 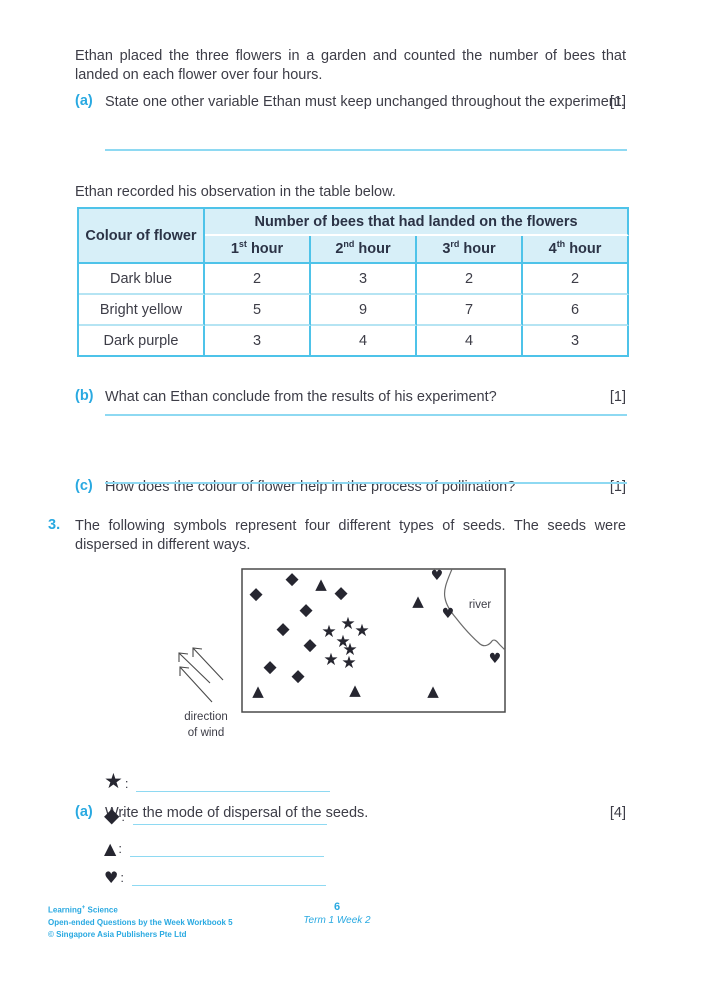 What do you see at coordinates (470, 310) in the screenshot?
I see `cell: 7` at bounding box center [470, 310].